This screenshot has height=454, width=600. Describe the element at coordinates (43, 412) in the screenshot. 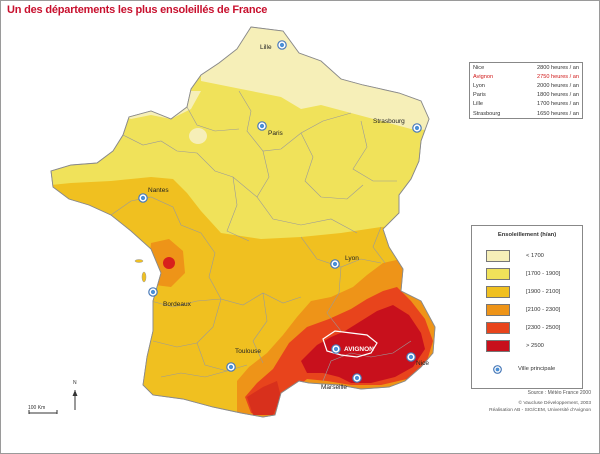

I see `scale-bar` at that location.